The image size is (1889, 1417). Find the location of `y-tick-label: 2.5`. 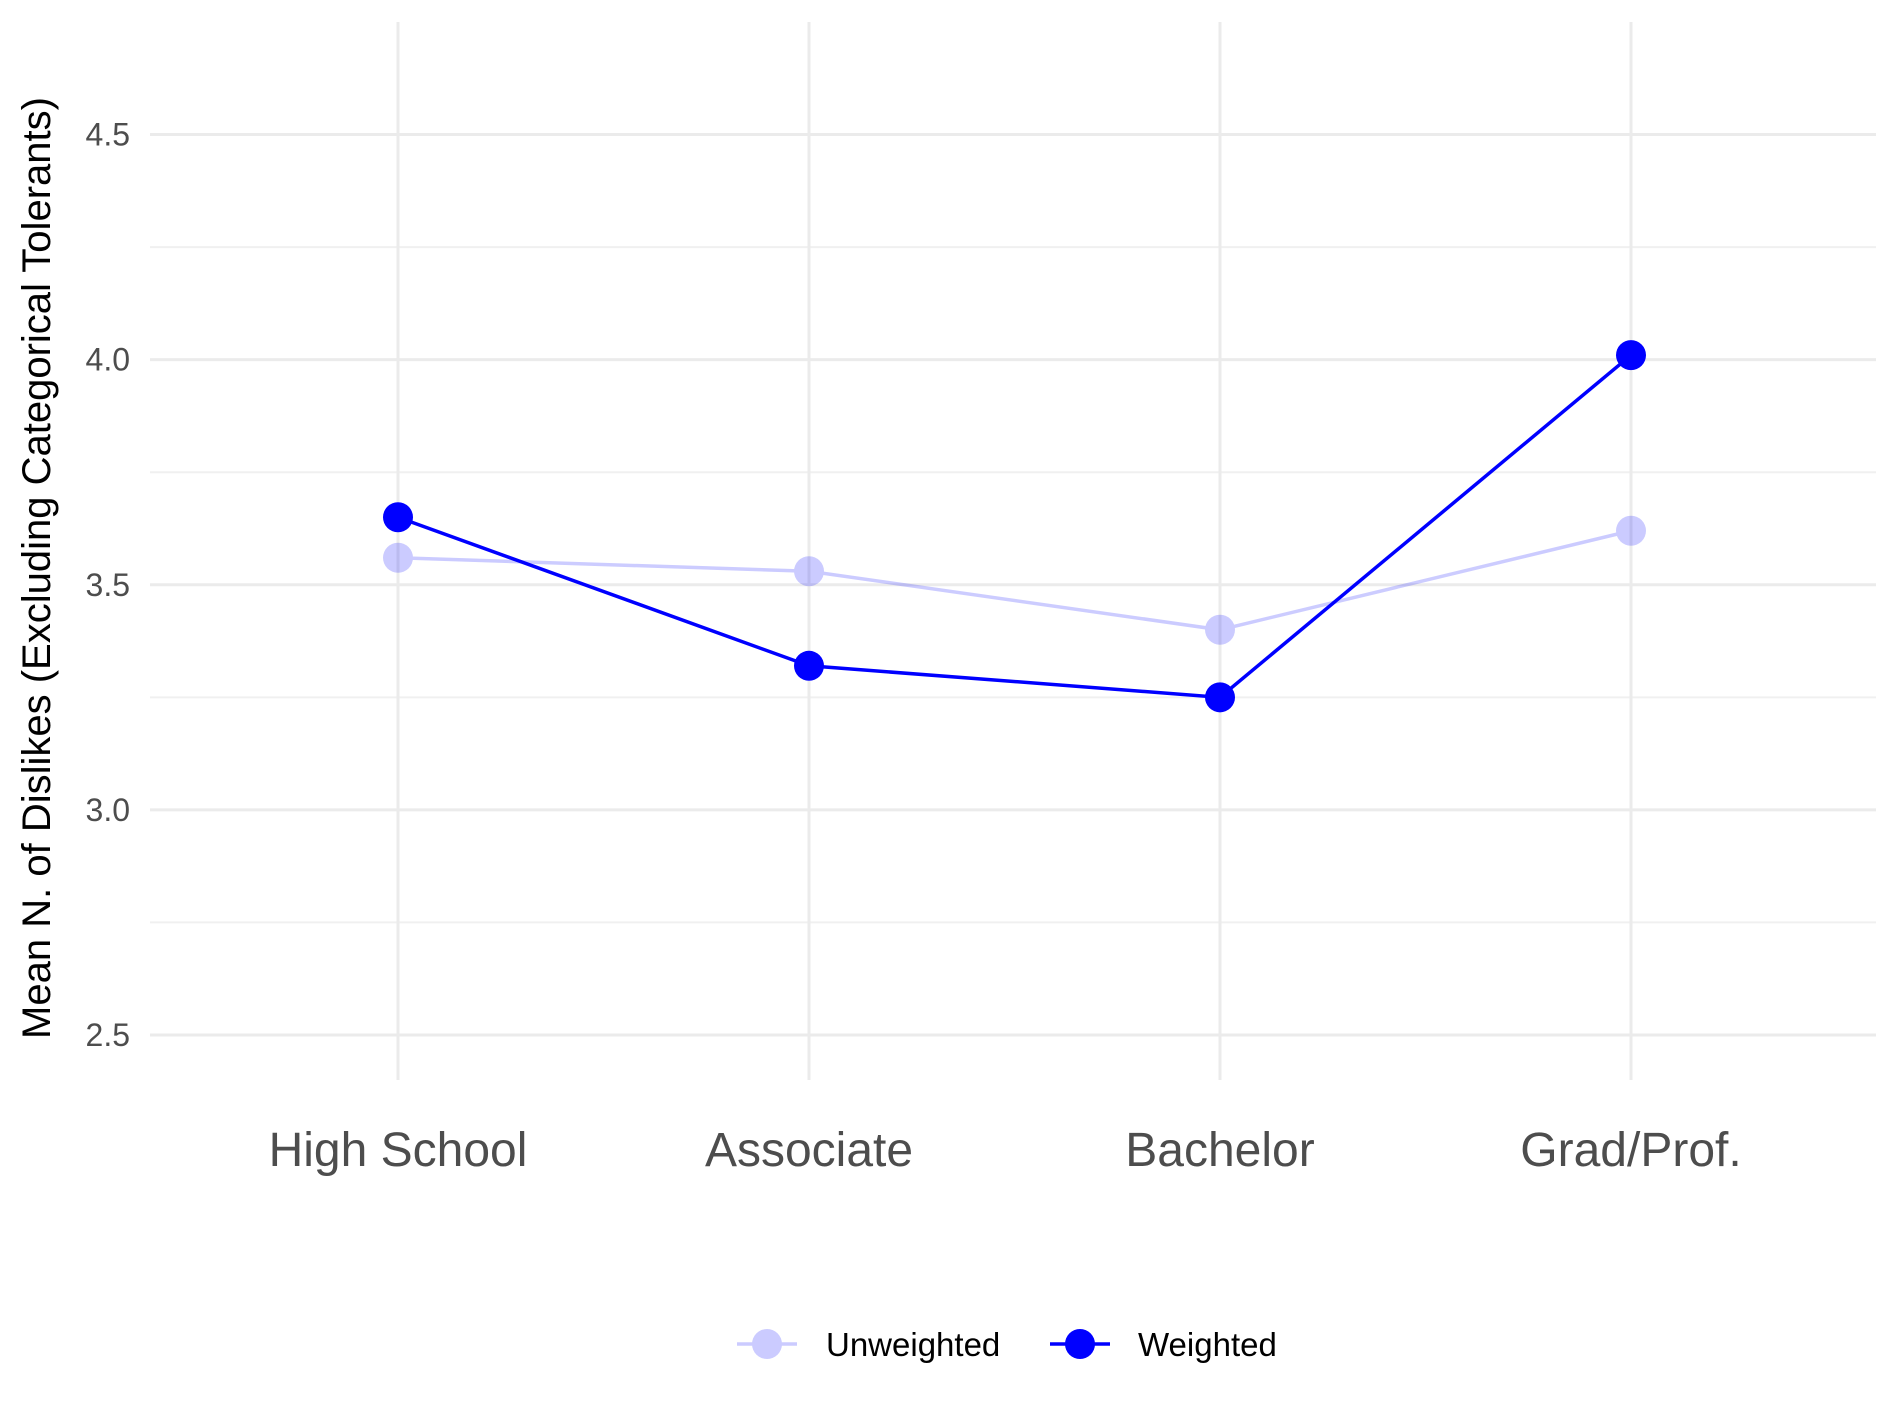

y-tick-label: 2.5 is located at coordinates (108, 1035).